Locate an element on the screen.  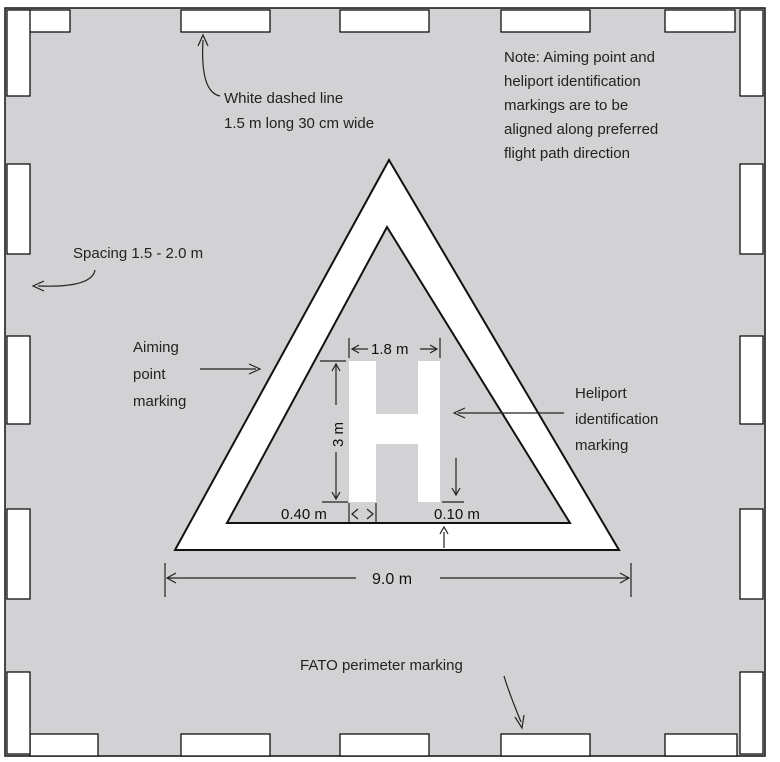
fato-leader is located at coordinates (512, 699).